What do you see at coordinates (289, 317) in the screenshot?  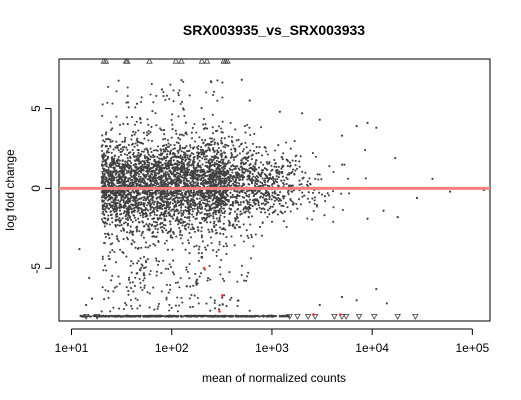 I see `clipped-point-down` at bounding box center [289, 317].